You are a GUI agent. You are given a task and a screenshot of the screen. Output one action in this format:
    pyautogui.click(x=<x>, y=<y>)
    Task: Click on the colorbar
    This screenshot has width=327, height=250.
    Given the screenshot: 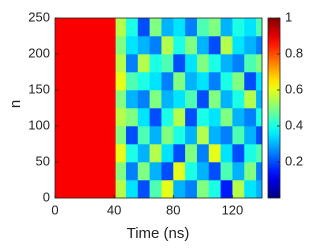 What is the action you would take?
    pyautogui.click(x=274, y=108)
    